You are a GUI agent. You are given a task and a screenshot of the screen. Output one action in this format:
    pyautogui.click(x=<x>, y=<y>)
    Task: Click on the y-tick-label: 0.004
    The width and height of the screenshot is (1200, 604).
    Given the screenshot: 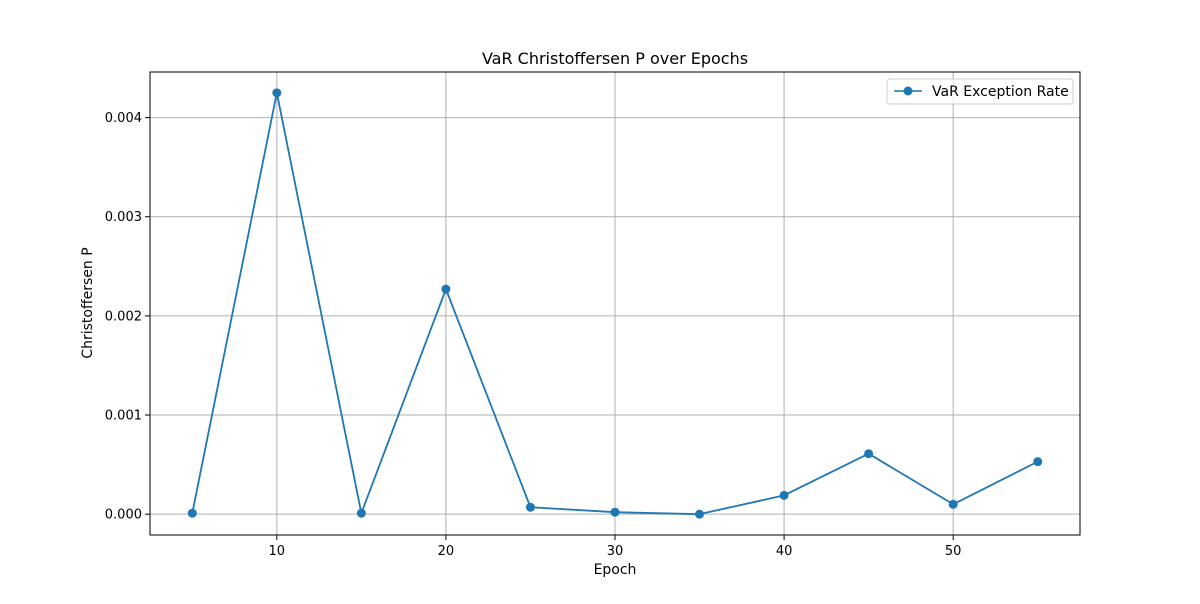 What is the action you would take?
    pyautogui.click(x=123, y=118)
    